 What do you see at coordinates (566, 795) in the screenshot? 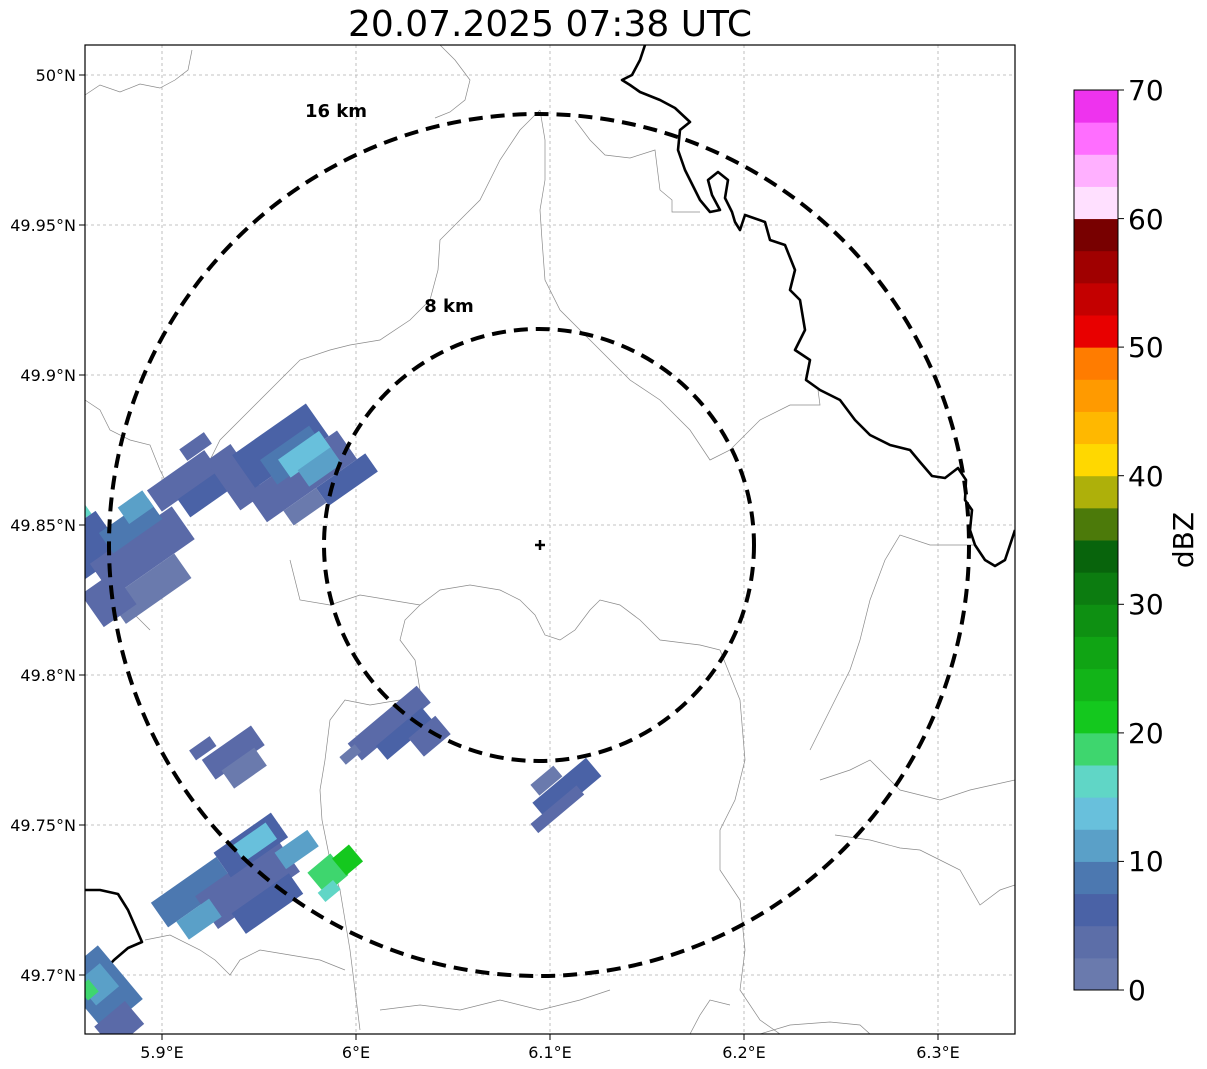
I see `echo-cluster-south-center` at bounding box center [566, 795].